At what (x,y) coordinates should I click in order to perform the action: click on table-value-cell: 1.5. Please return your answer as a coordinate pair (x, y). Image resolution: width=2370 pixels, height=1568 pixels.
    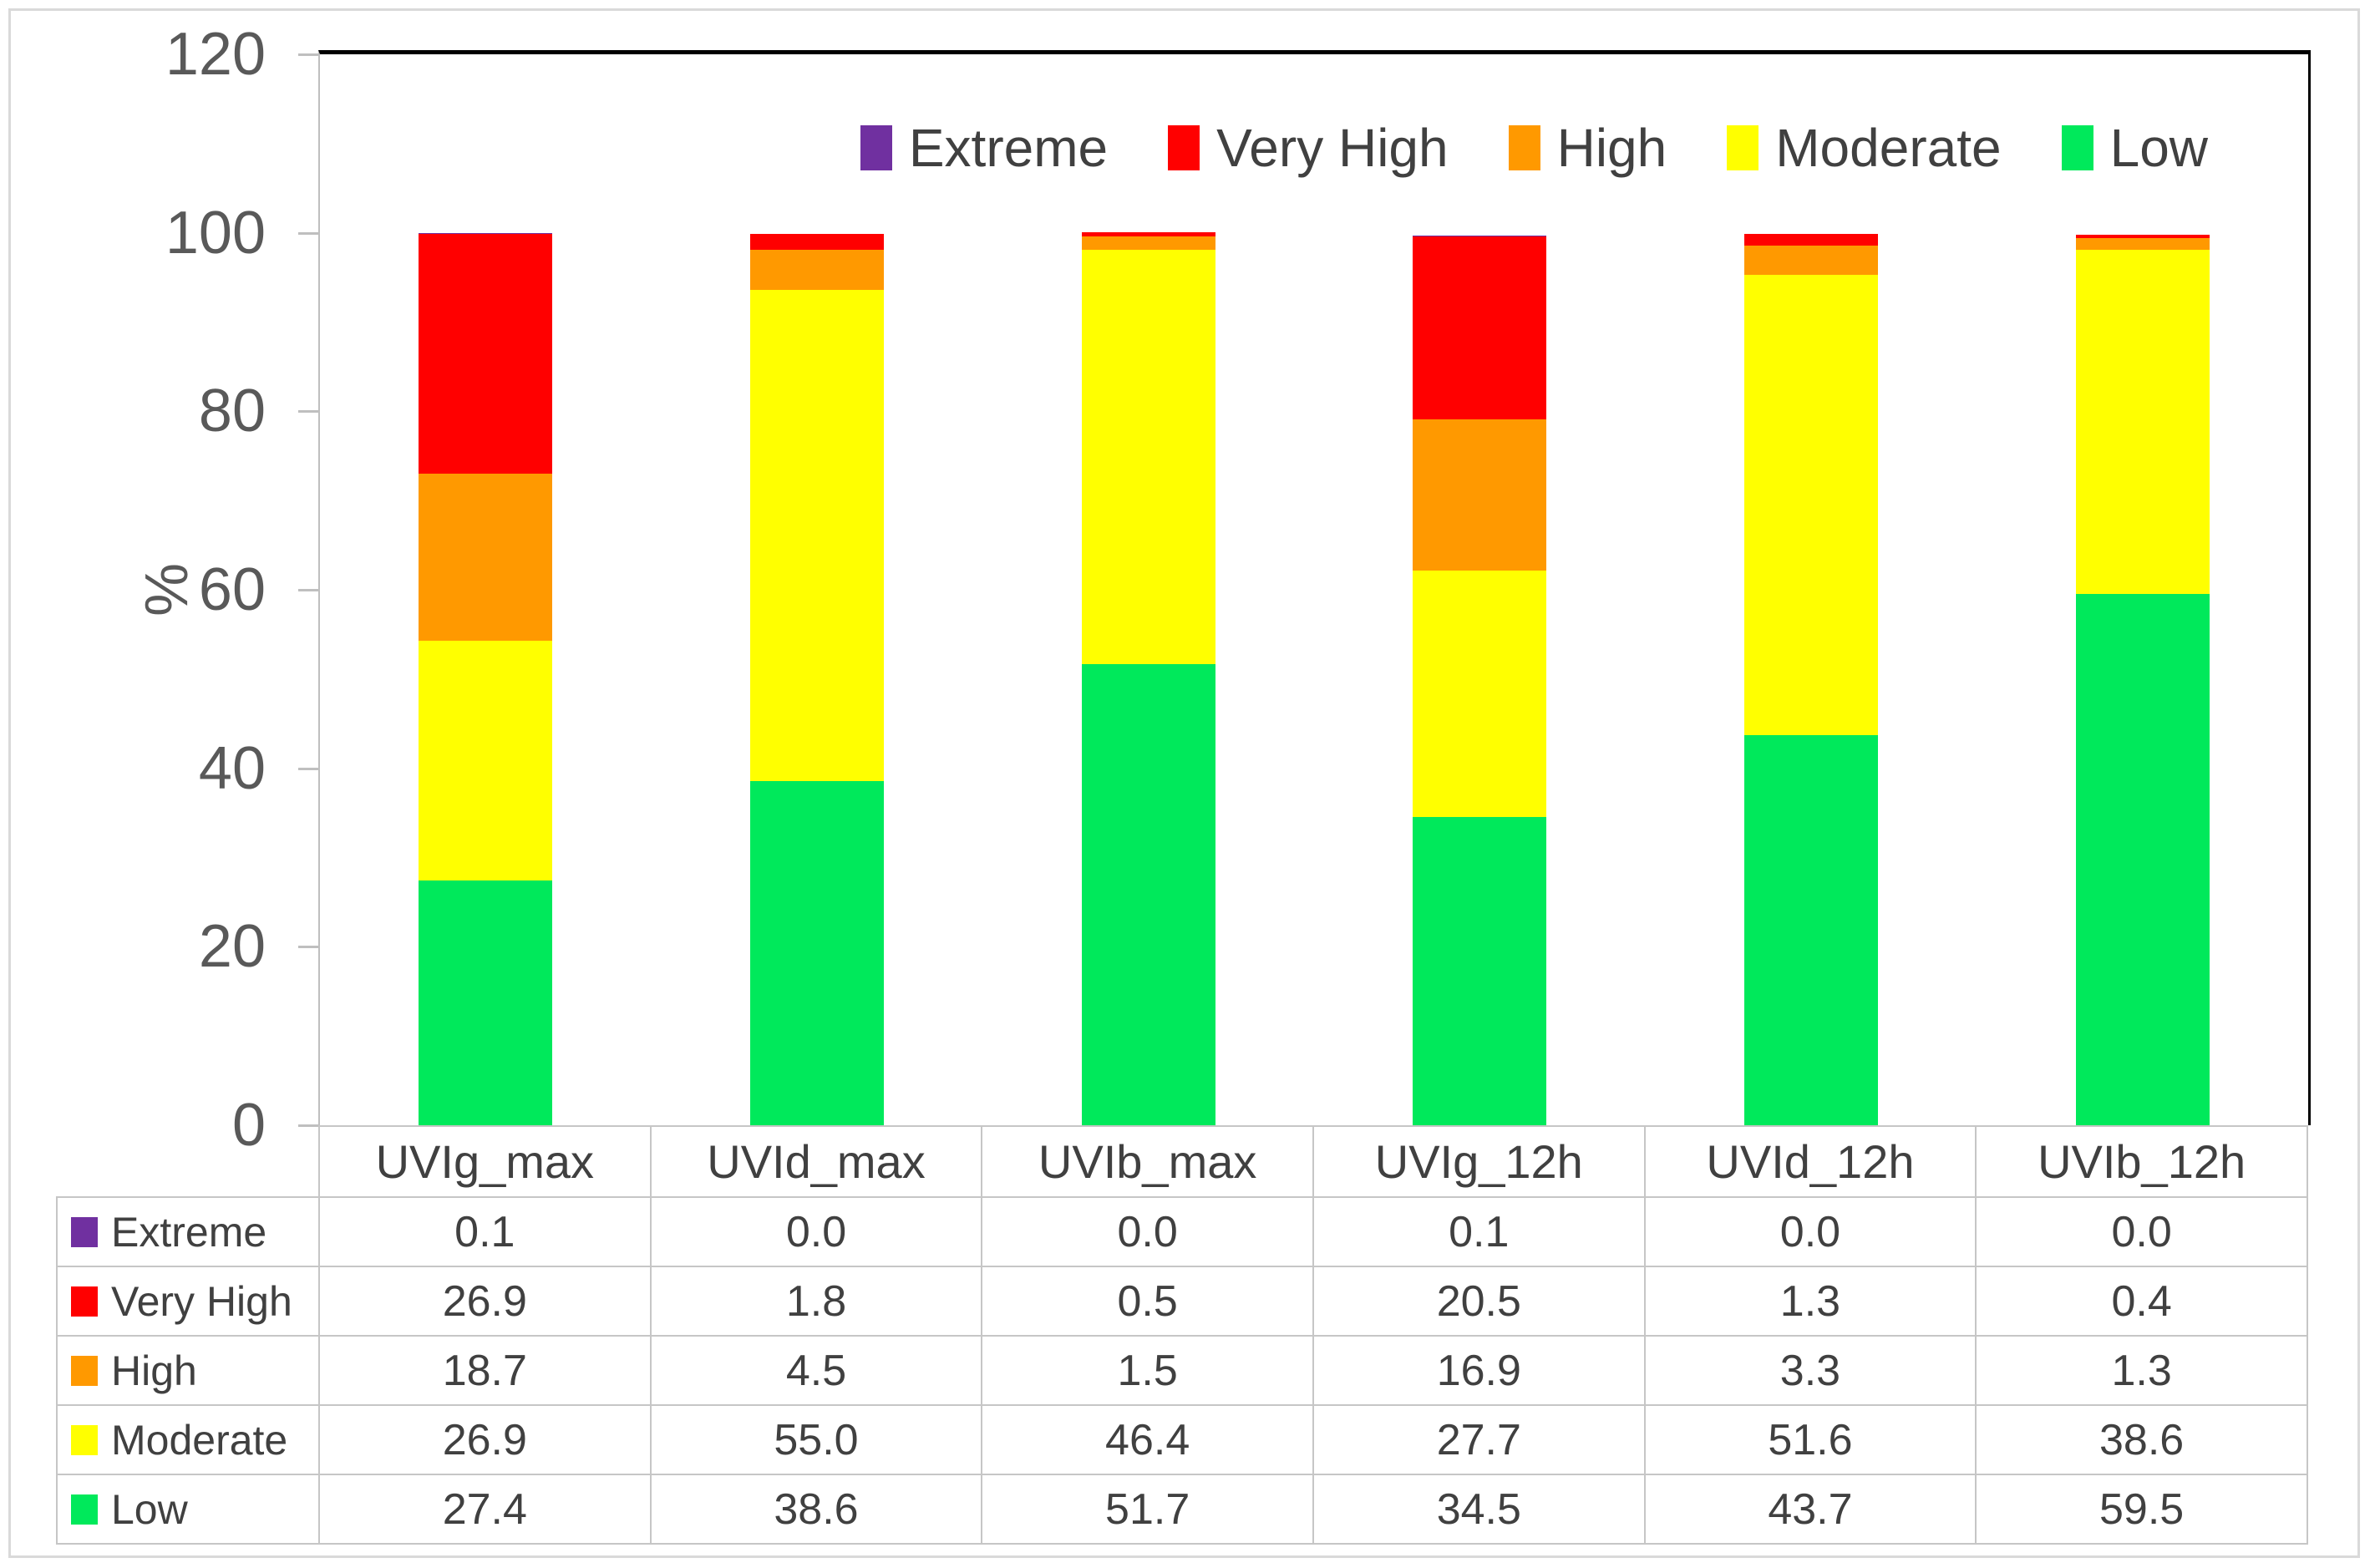
    Looking at the image, I should click on (1148, 1371).